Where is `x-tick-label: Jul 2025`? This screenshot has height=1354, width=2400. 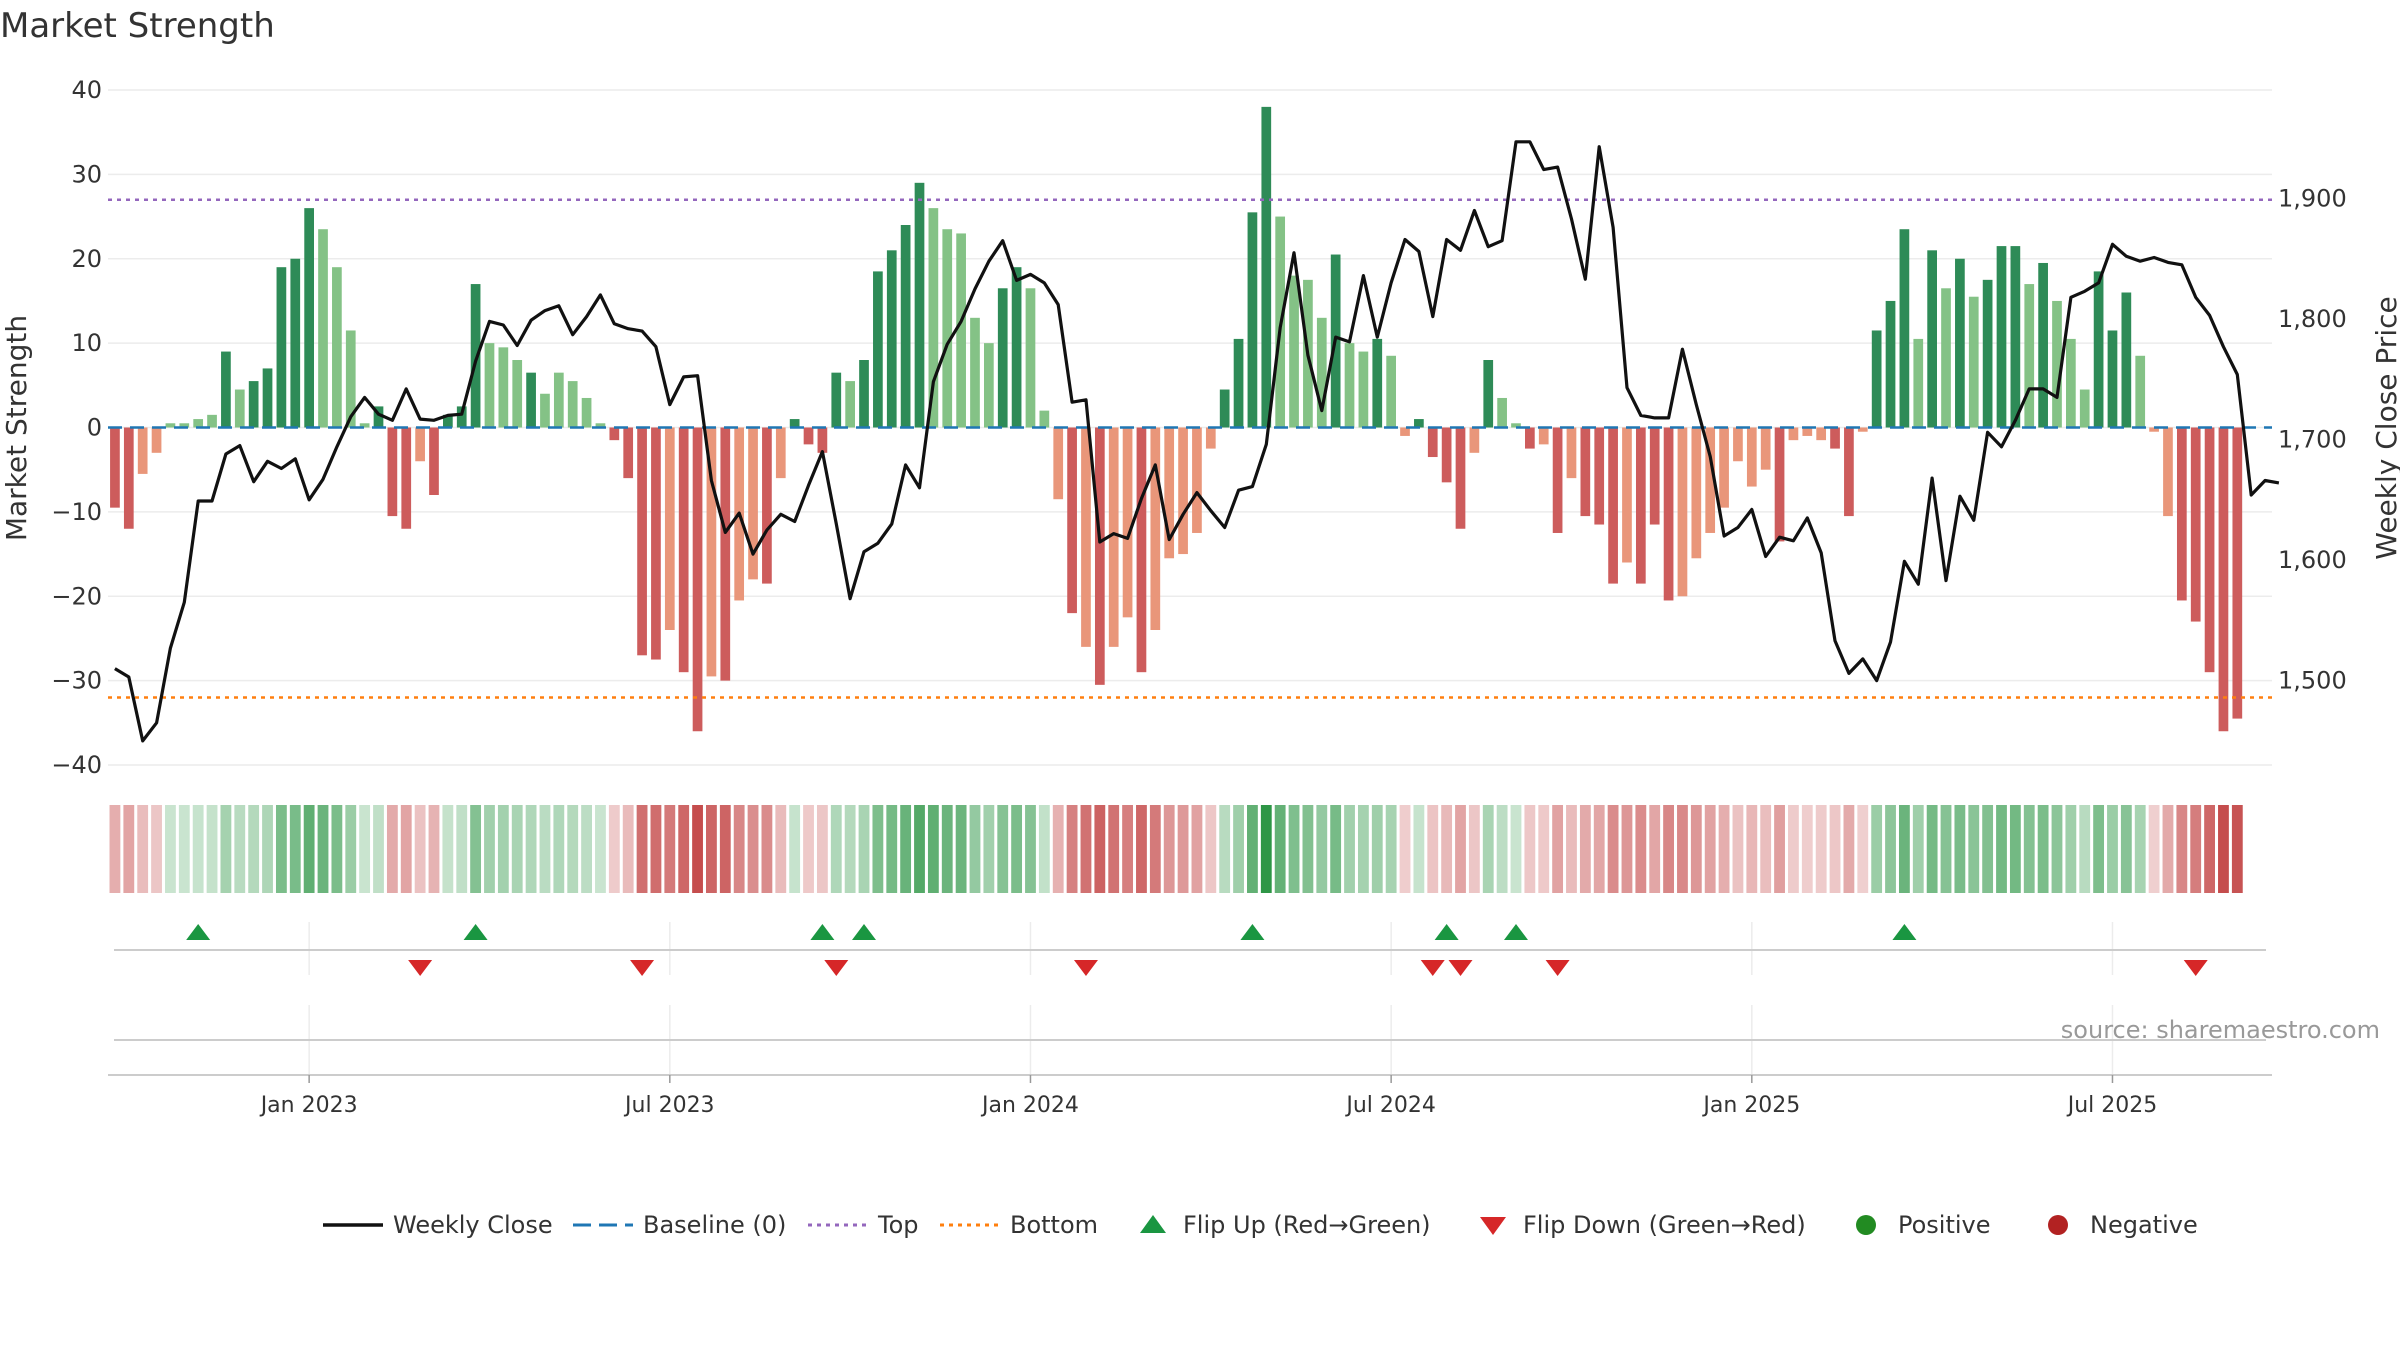
x-tick-label: Jul 2025 is located at coordinates (2112, 1105).